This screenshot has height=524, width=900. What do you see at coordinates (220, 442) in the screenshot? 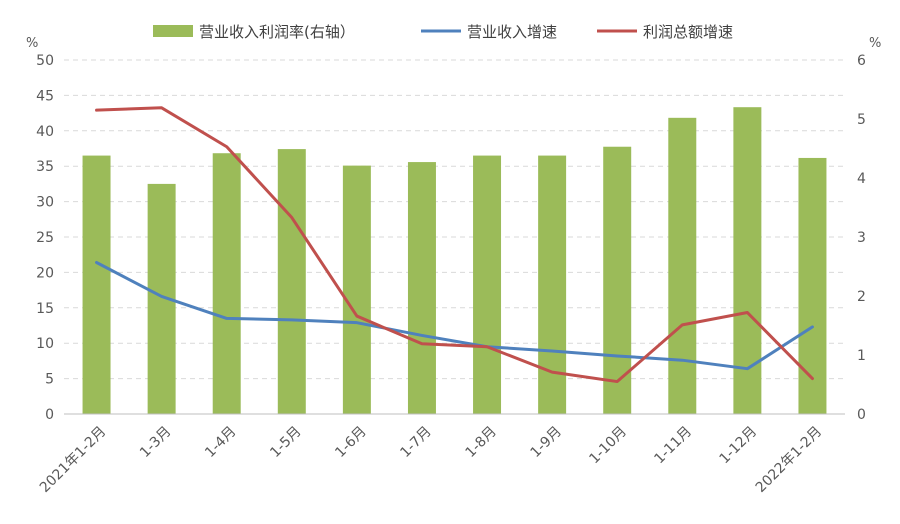
I see `x-tick-label: 1-4月` at bounding box center [220, 442].